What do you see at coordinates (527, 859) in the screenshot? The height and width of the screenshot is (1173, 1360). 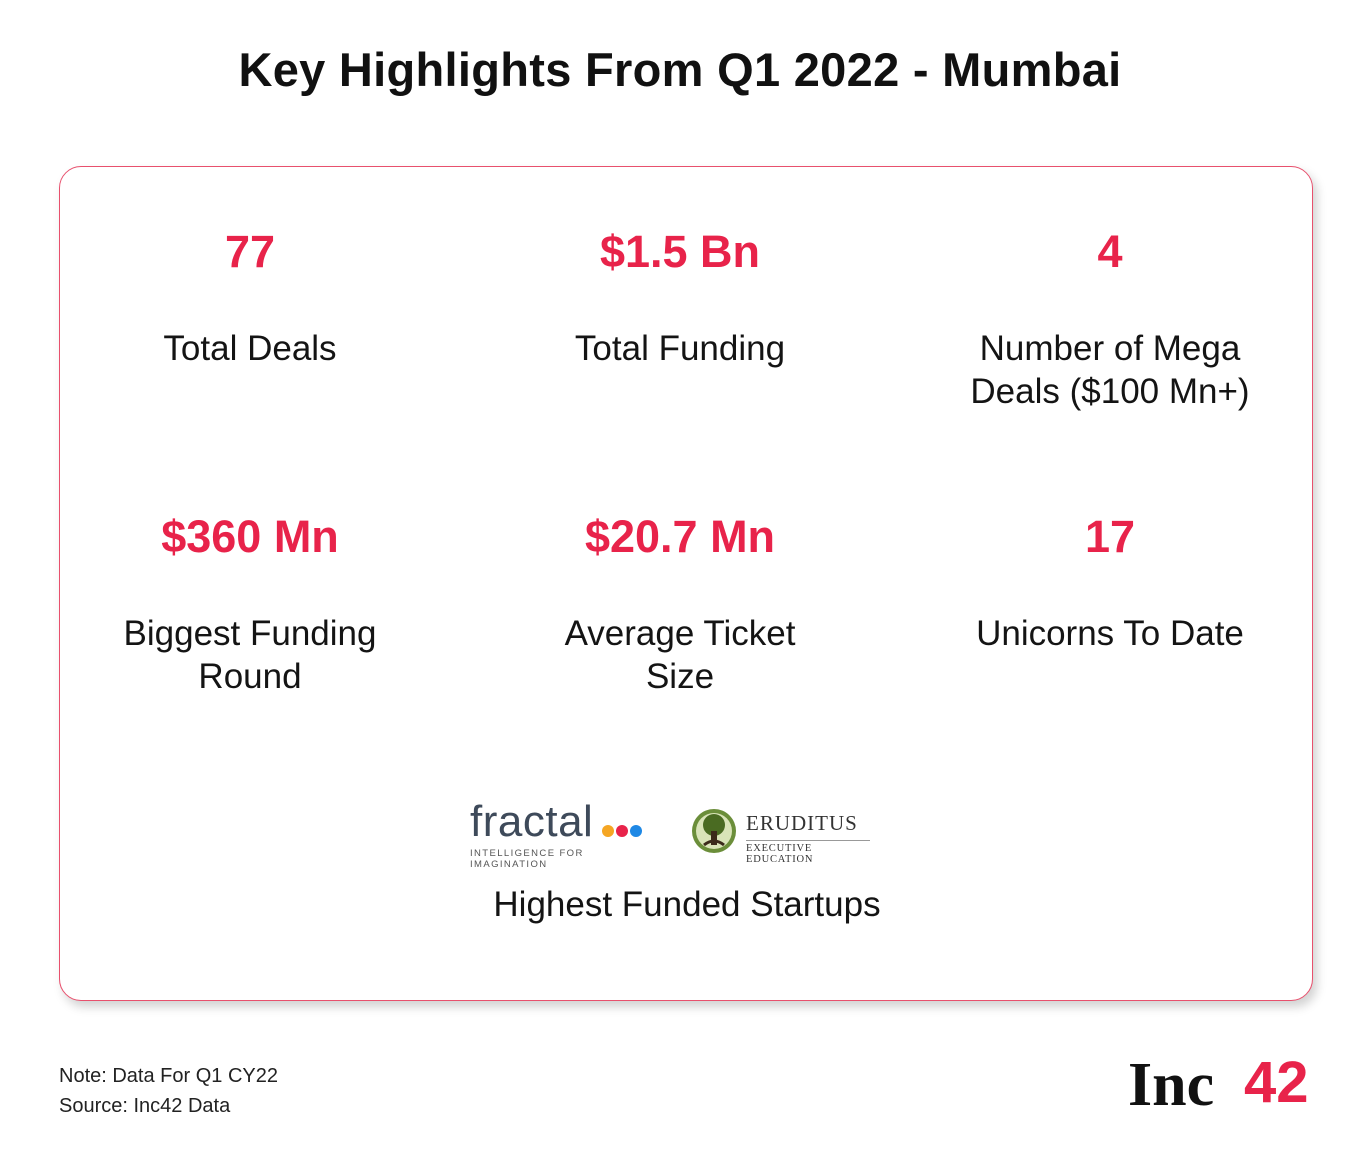 I see `fractal-tagline: INTELLIGENCE FOR IMAGINATION` at bounding box center [527, 859].